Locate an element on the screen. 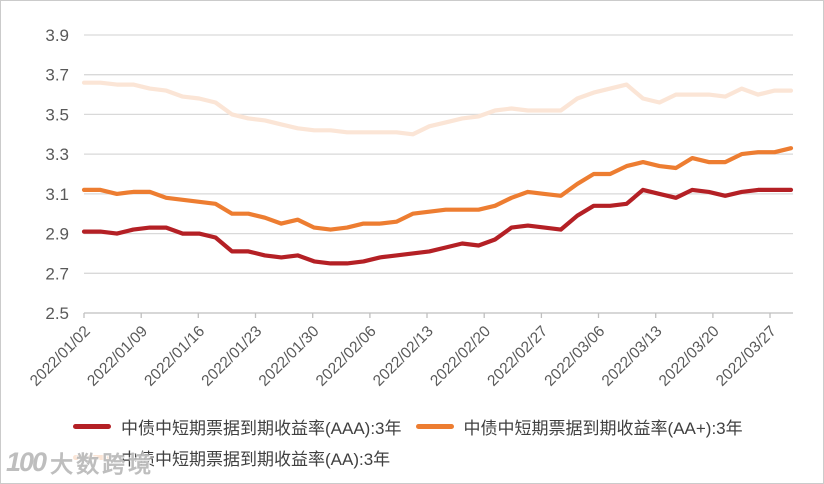 Image resolution: width=824 pixels, height=484 pixels. x-tick-label: 2022/02/27 is located at coordinates (517, 356).